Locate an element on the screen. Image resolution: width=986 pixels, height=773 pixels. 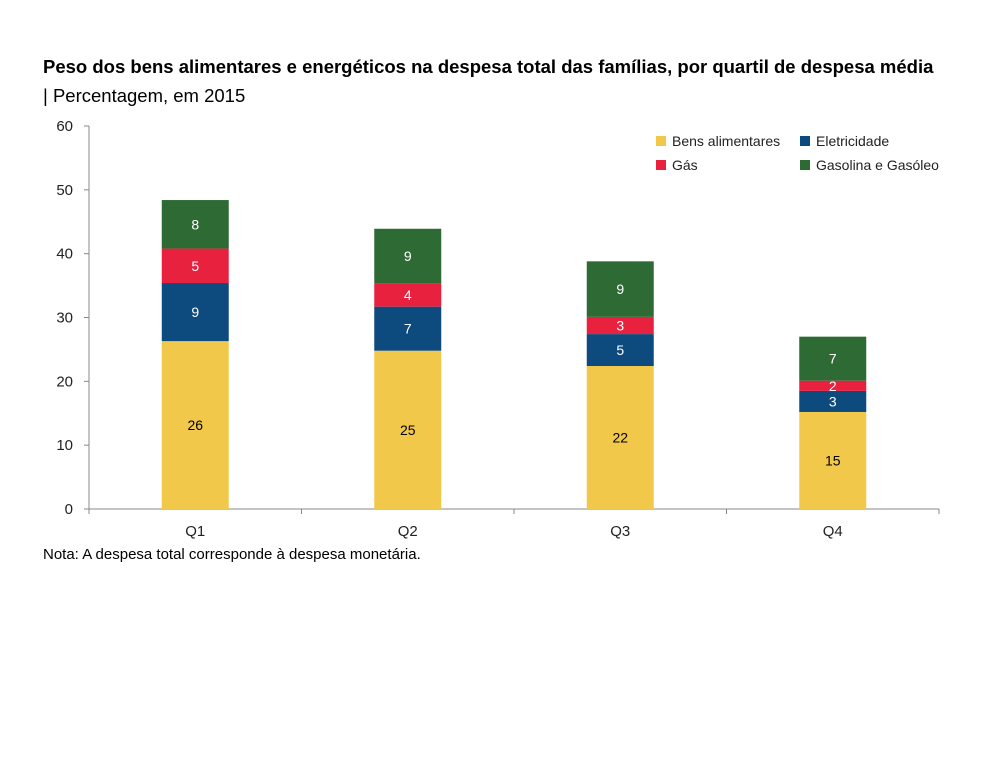
y-tick-label: 0 is located at coordinates (69, 509).